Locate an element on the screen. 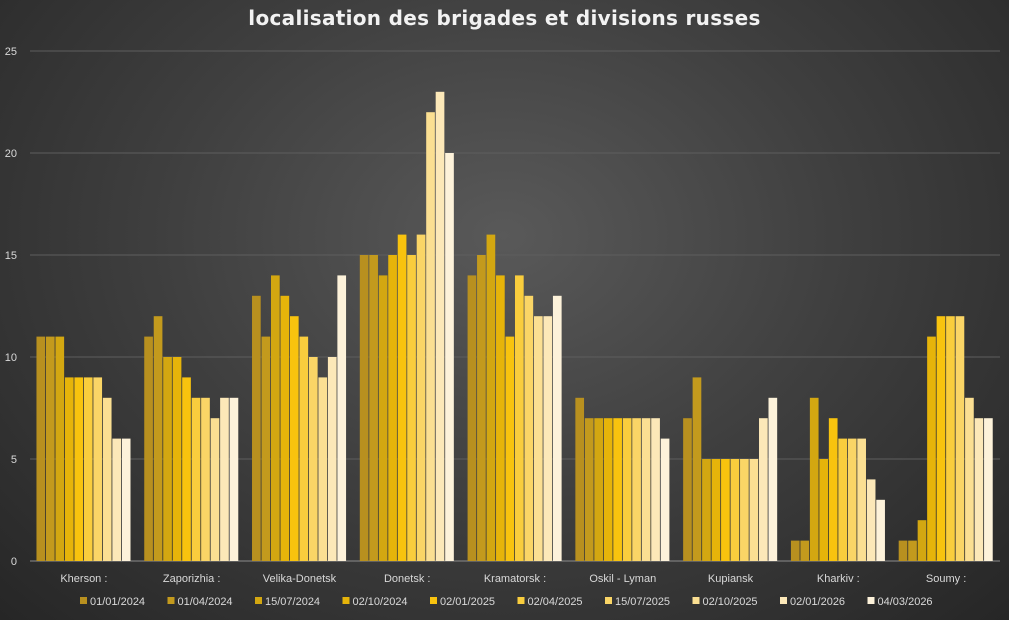 The width and height of the screenshot is (1009, 620). legend-item: 01/01/2024 is located at coordinates (112, 602).